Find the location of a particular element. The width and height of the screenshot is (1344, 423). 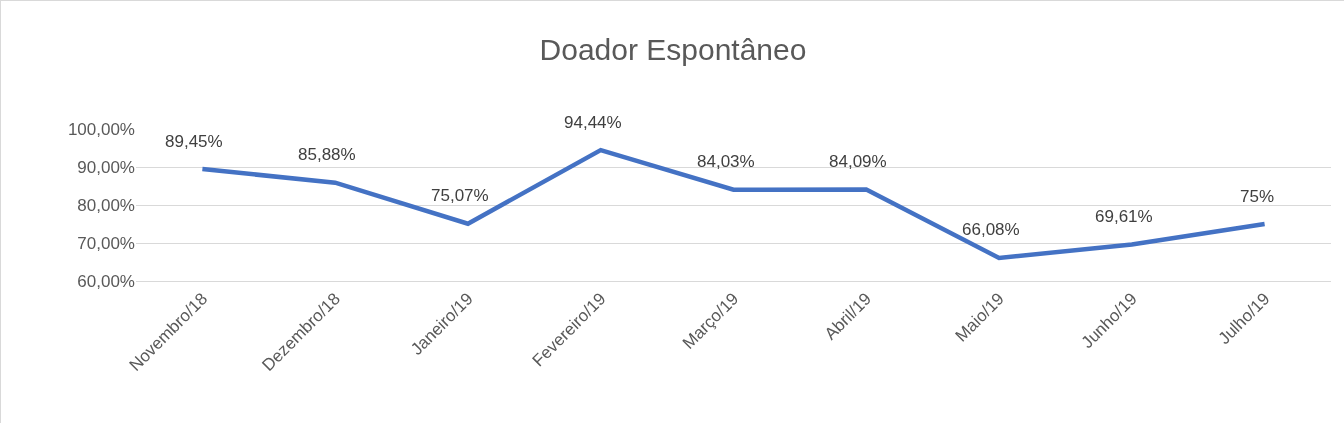

data-label: 69,61% is located at coordinates (1124, 216).